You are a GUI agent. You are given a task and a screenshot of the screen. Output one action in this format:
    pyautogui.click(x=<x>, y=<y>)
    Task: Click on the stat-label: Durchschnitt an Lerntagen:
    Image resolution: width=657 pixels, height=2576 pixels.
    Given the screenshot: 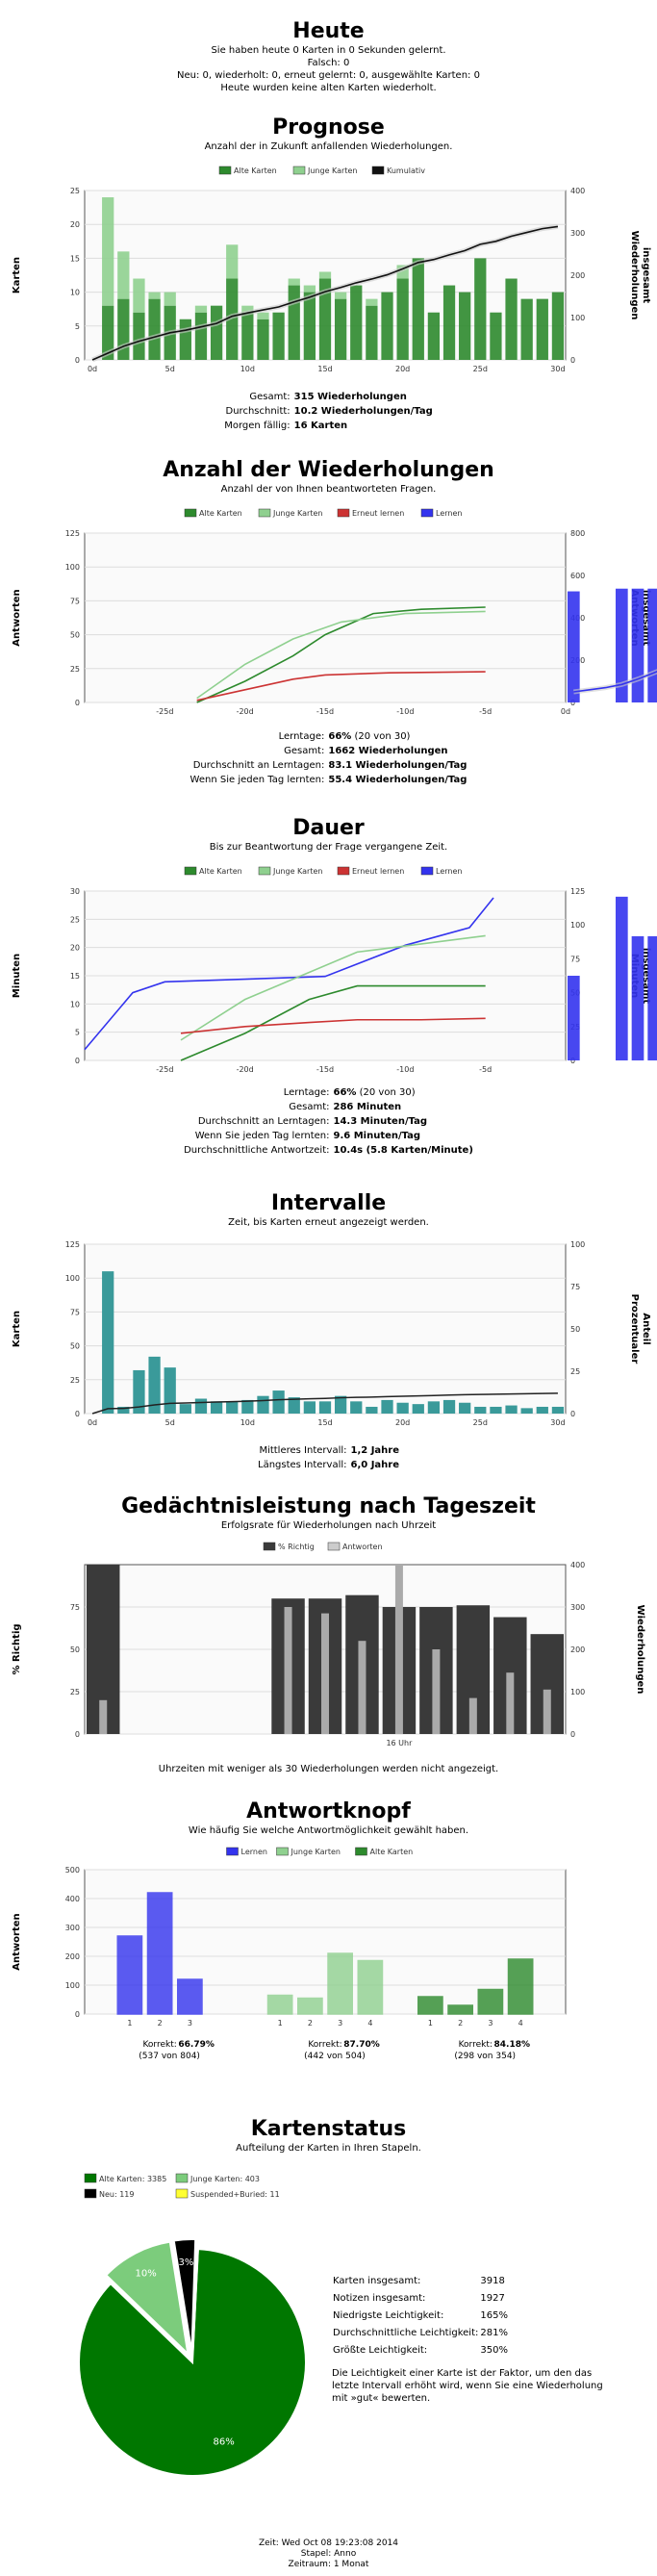 What is the action you would take?
    pyautogui.click(x=258, y=765)
    